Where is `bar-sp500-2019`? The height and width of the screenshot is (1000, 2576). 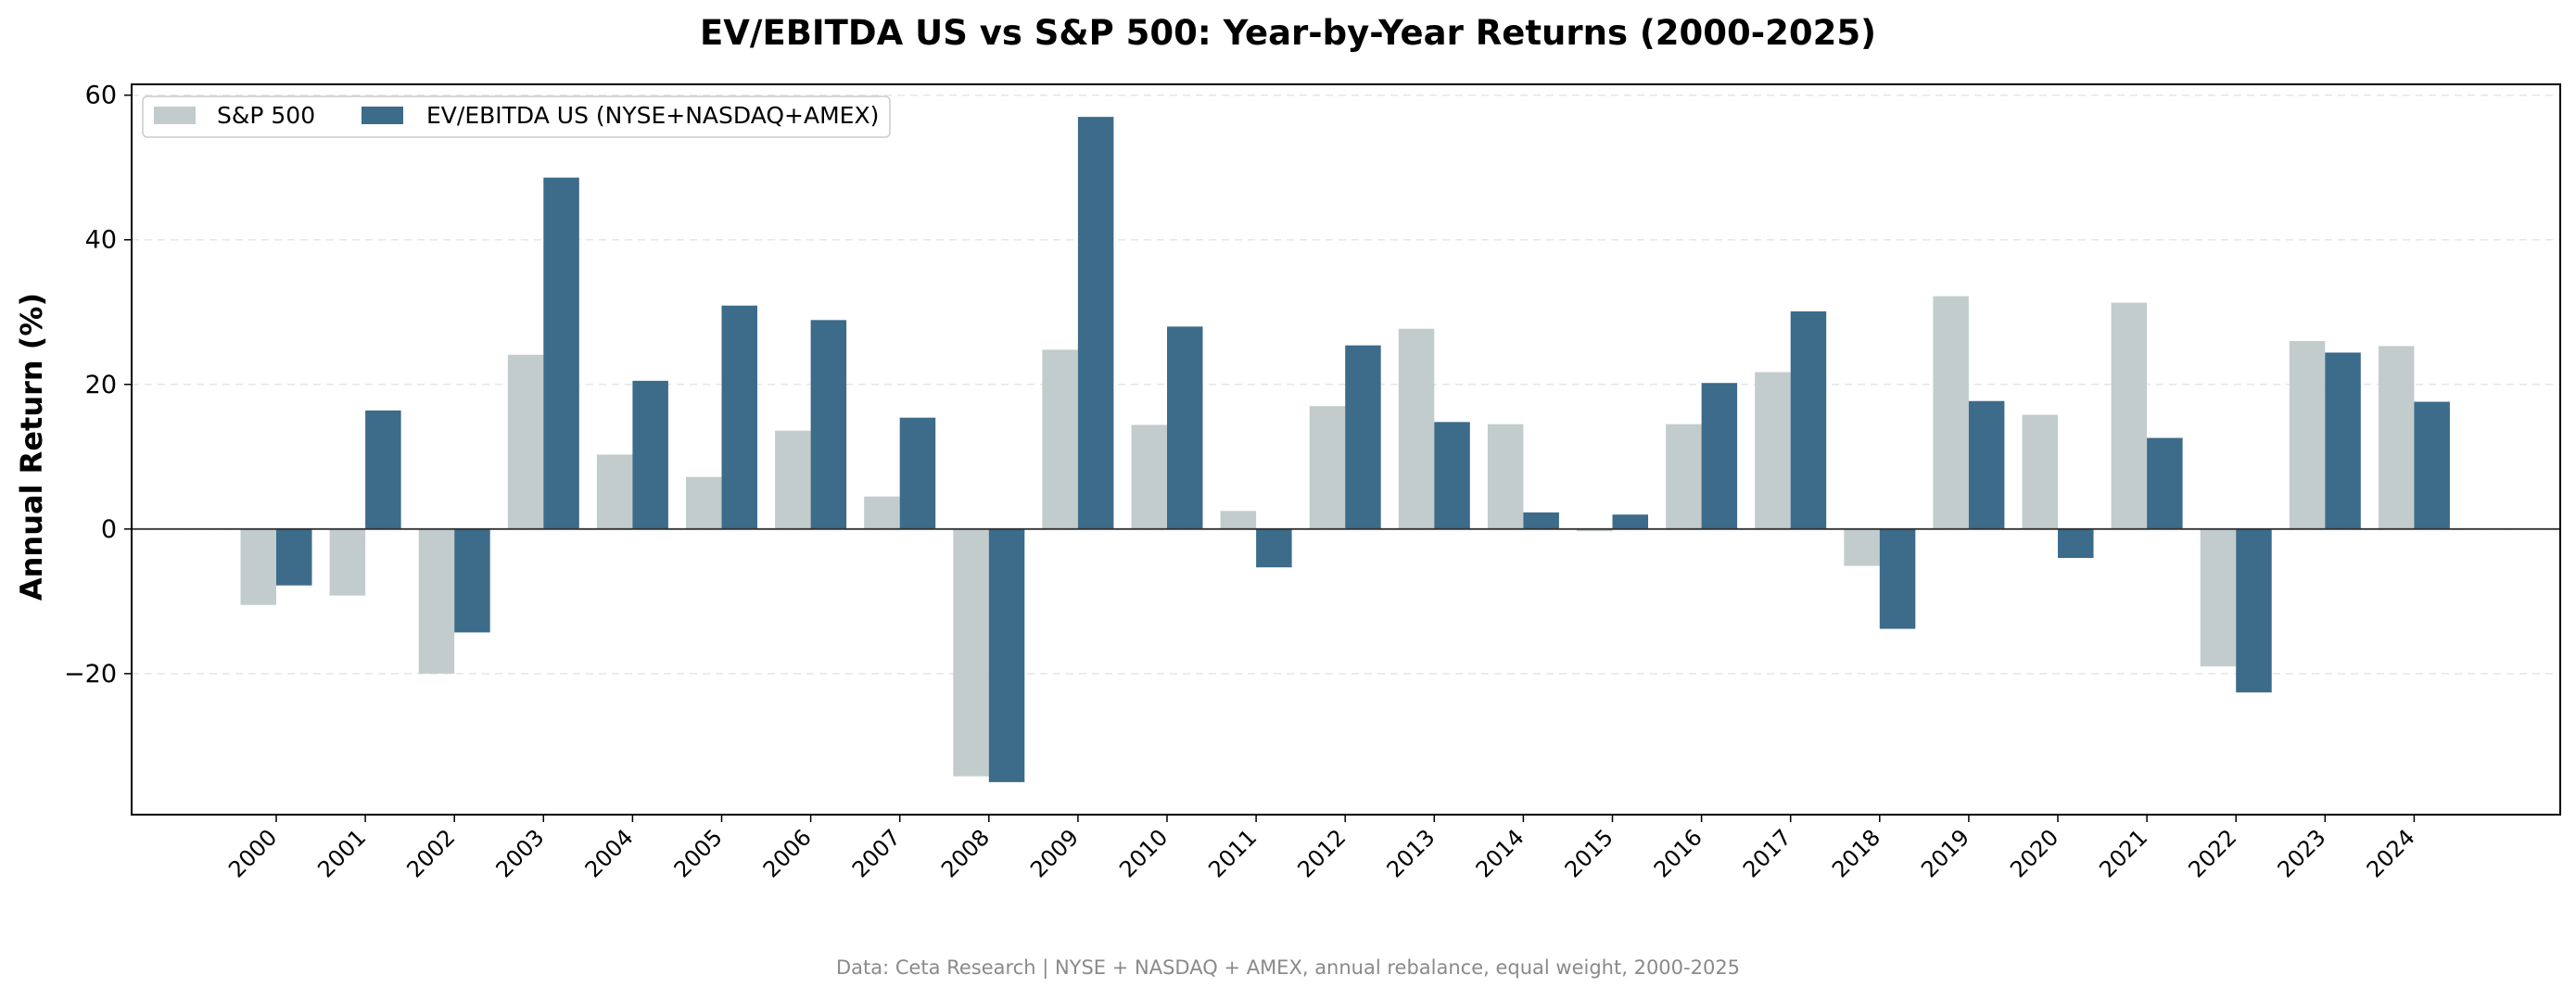 bar-sp500-2019 is located at coordinates (1951, 412).